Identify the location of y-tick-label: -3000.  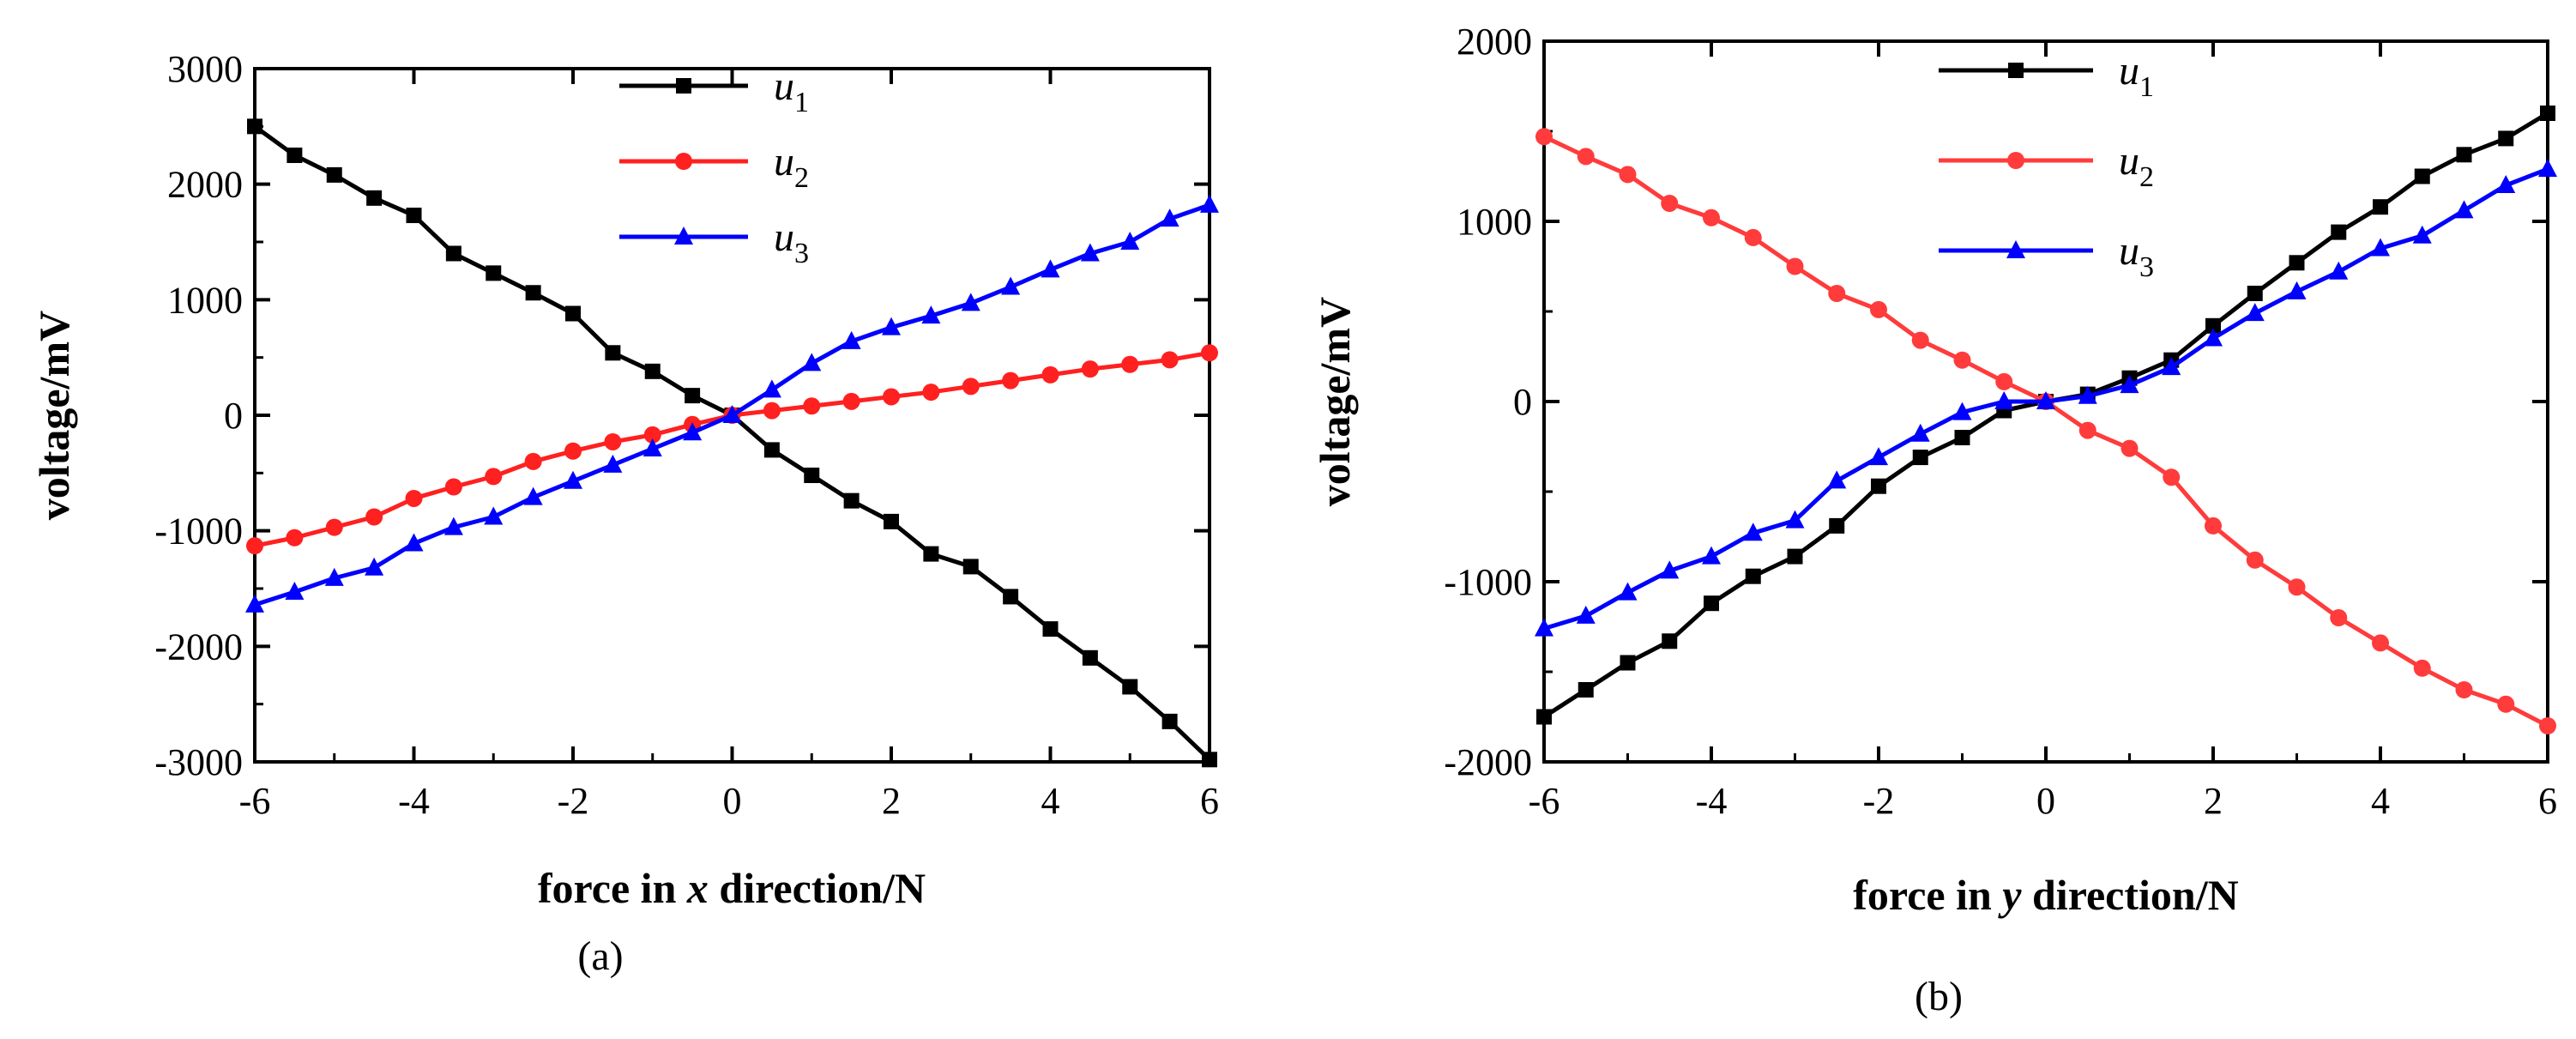
(198, 762).